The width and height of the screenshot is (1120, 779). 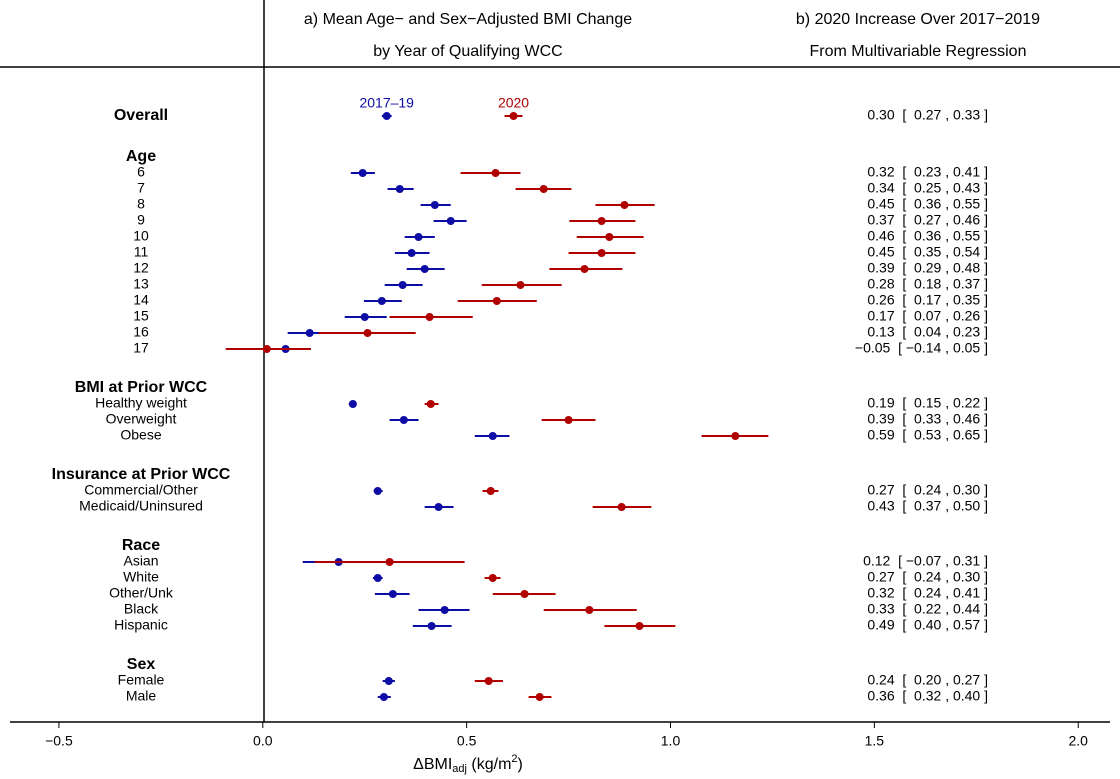 I want to click on regression-text: 0.49 [ 0.40 , 0.57 ], so click(x=927, y=625).